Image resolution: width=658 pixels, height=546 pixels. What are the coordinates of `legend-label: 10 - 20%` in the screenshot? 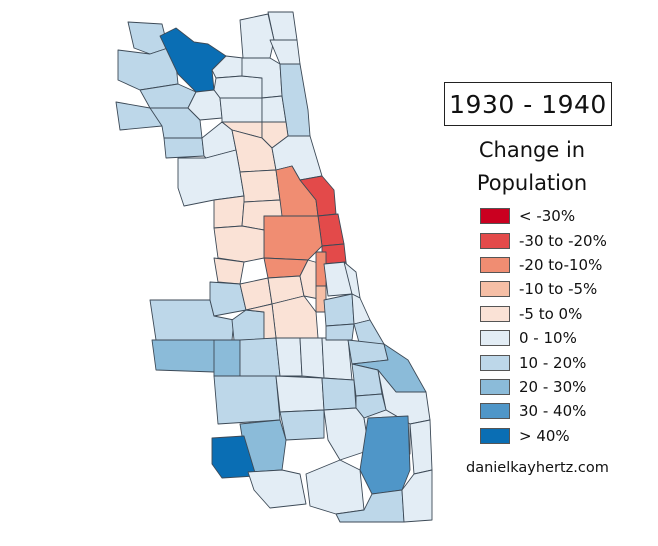 It's located at (553, 362).